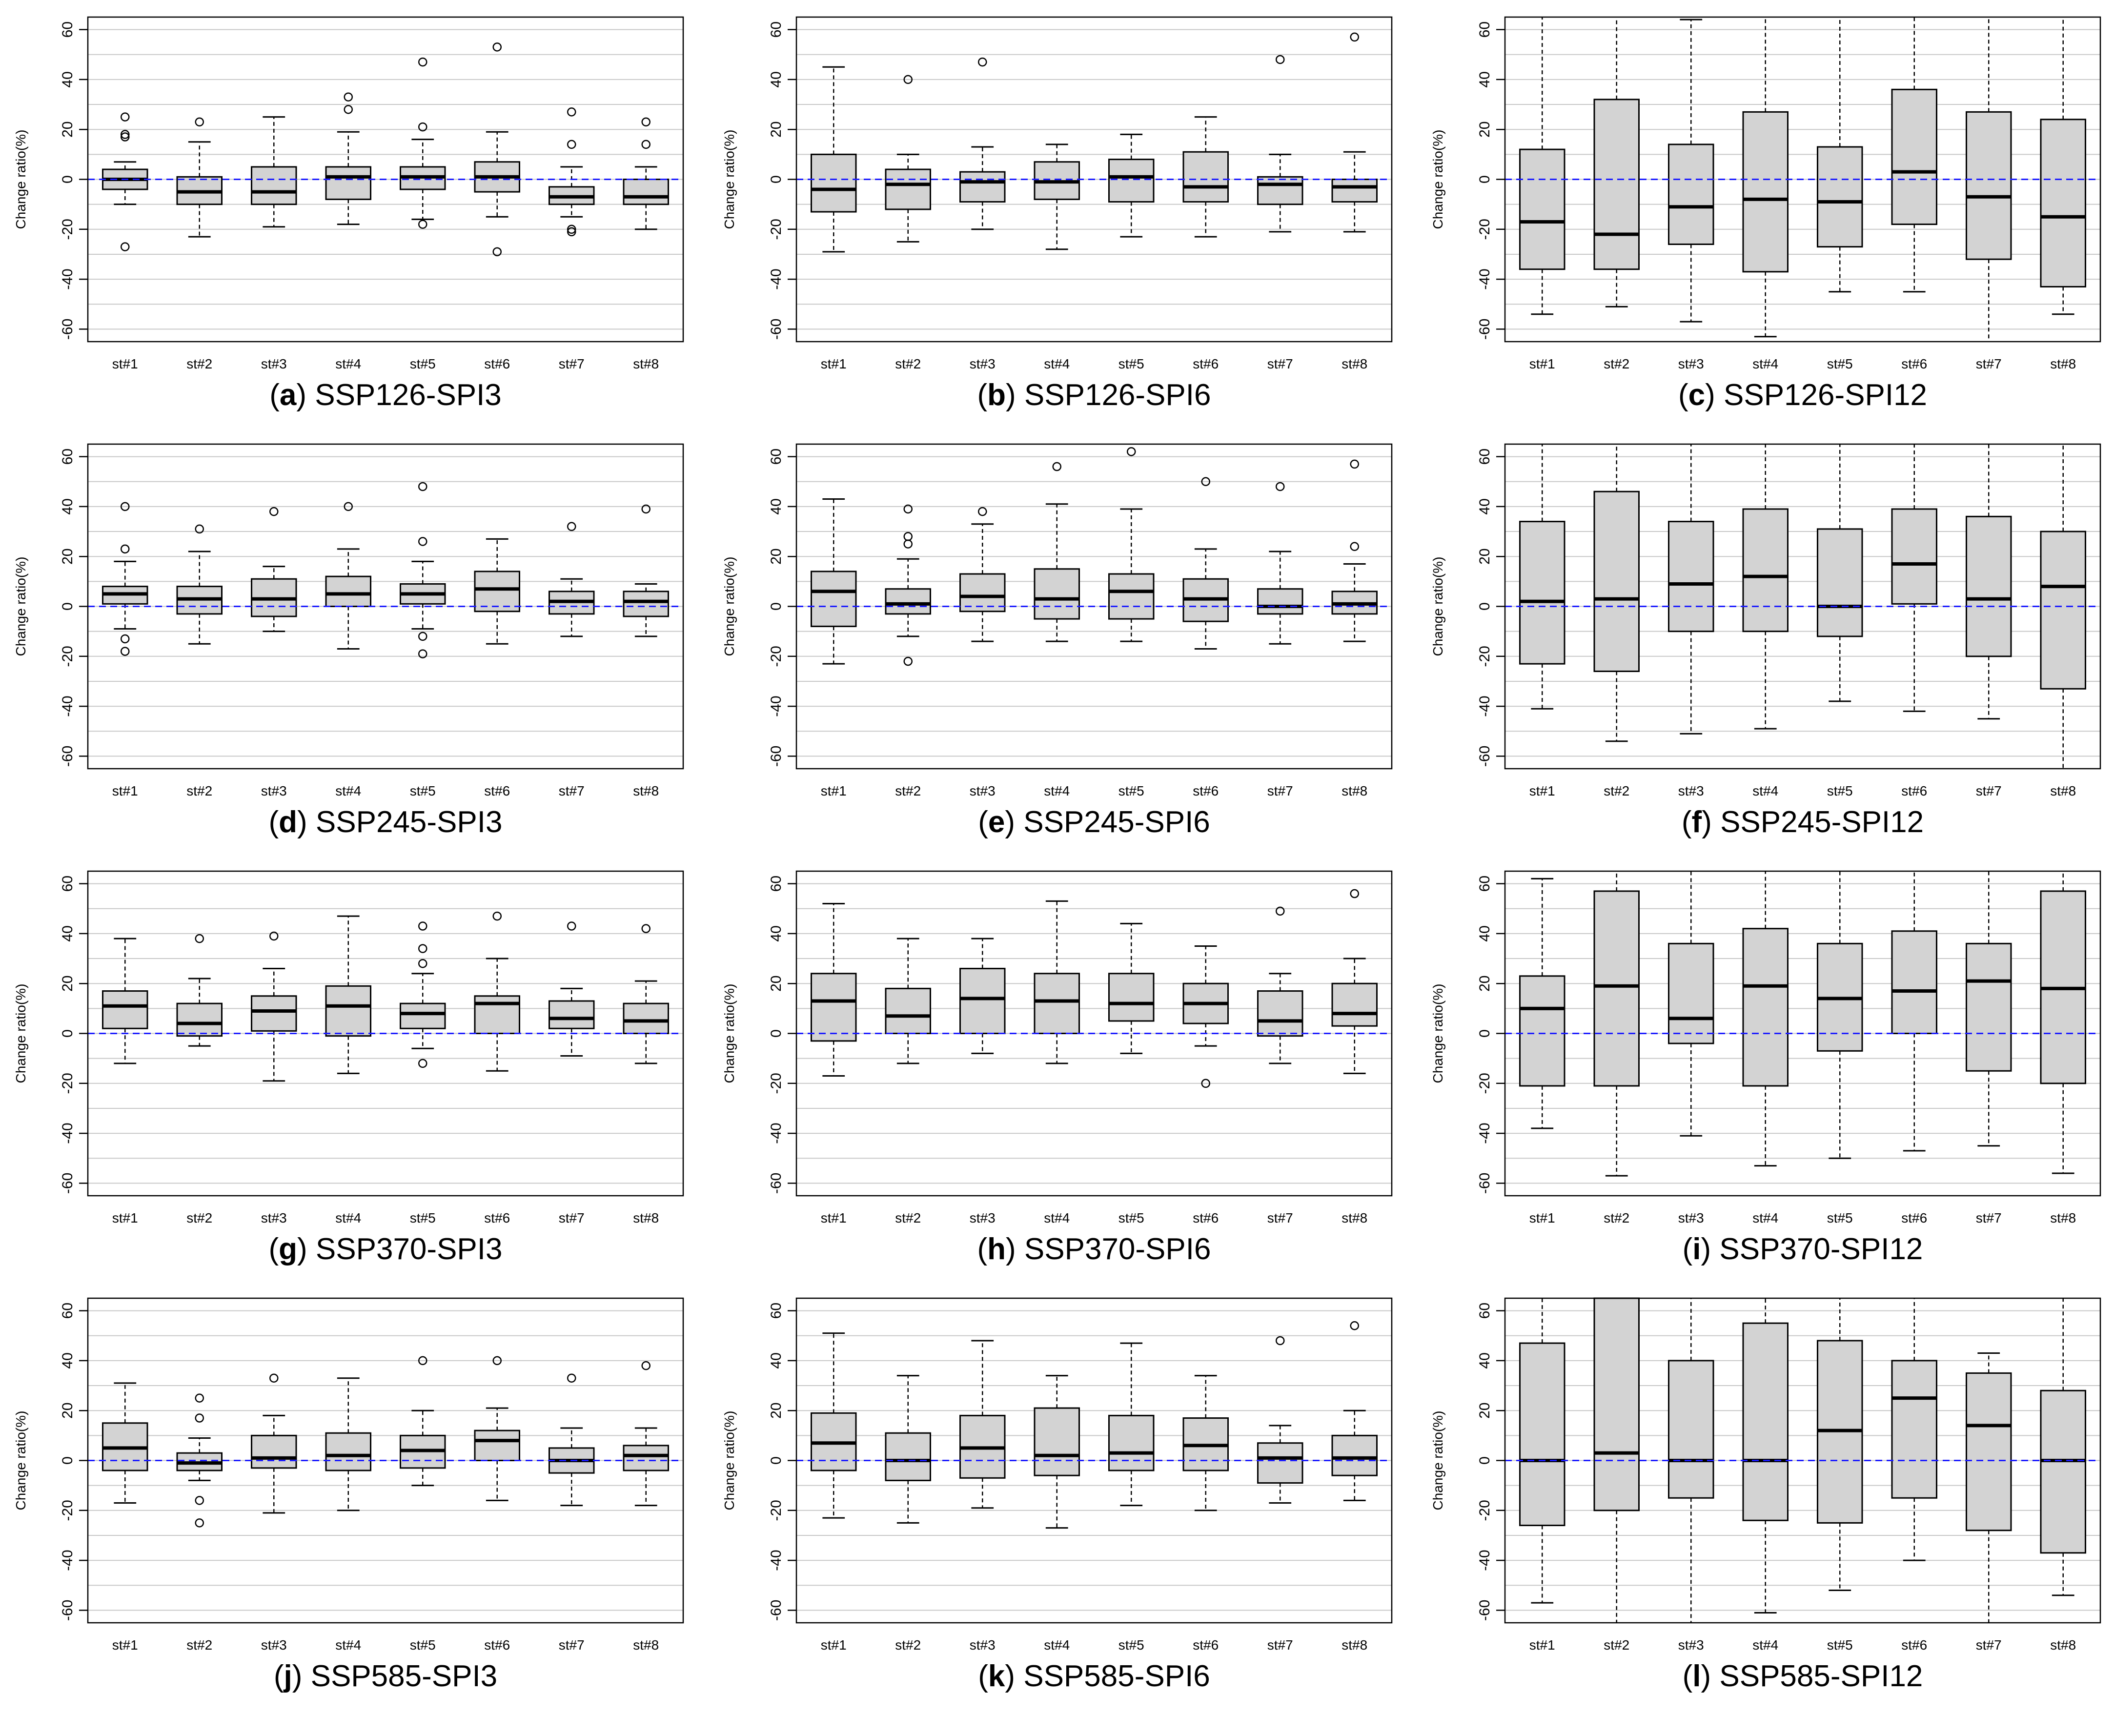 This screenshot has width=2114, height=1736. What do you see at coordinates (1803, 1249) in the screenshot?
I see `panel-caption: (i) SSP370-SPI12` at bounding box center [1803, 1249].